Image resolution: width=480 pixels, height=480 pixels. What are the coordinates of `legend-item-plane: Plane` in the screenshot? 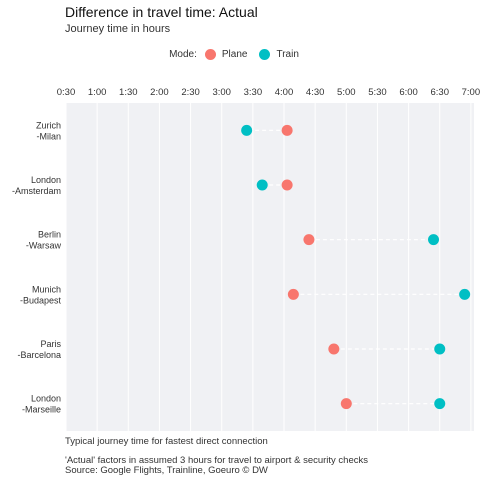 It's located at (226, 54).